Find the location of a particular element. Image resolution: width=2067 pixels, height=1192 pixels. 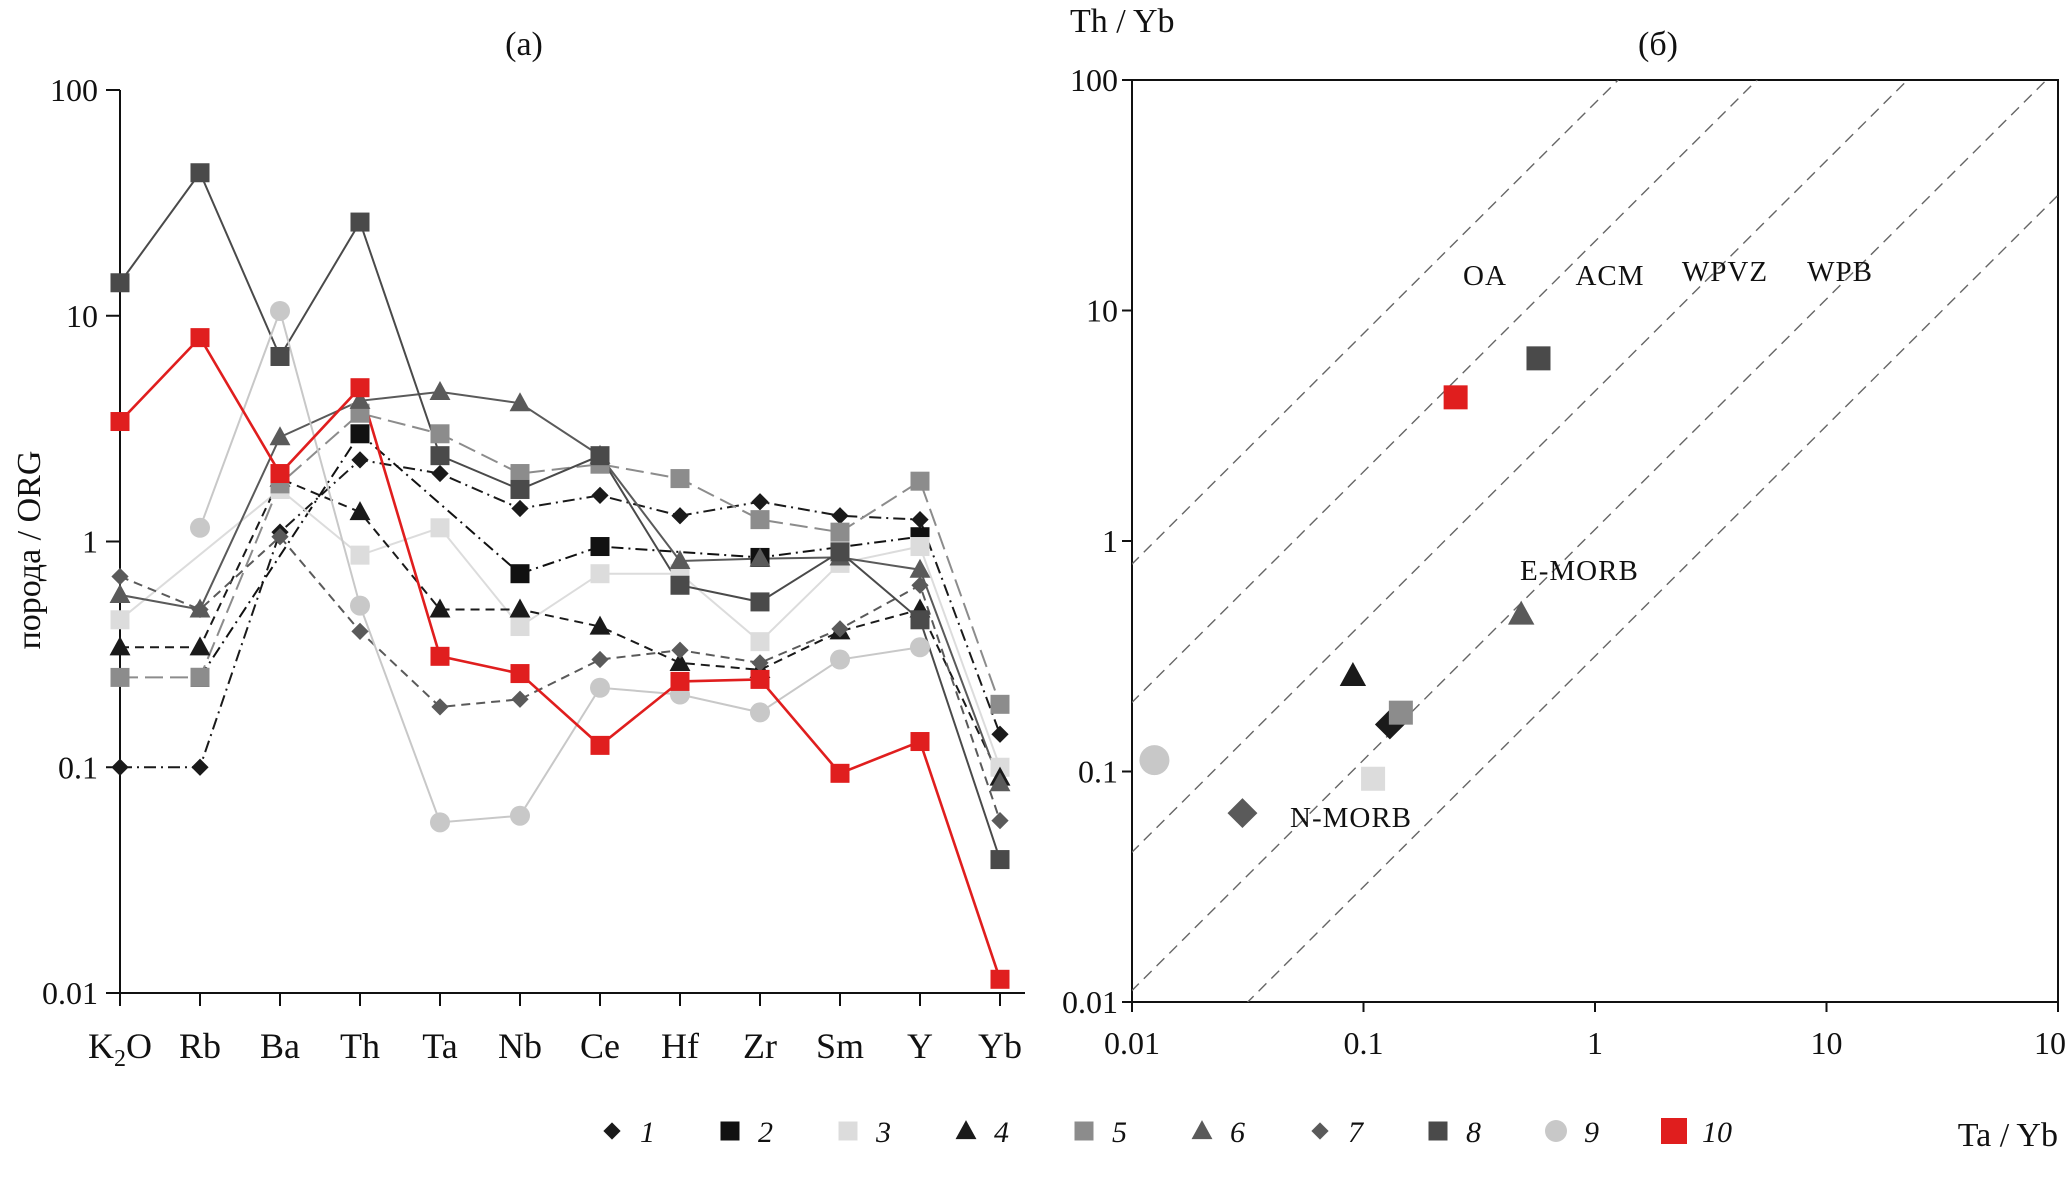

field-boundary is located at coordinates (1376, 323).